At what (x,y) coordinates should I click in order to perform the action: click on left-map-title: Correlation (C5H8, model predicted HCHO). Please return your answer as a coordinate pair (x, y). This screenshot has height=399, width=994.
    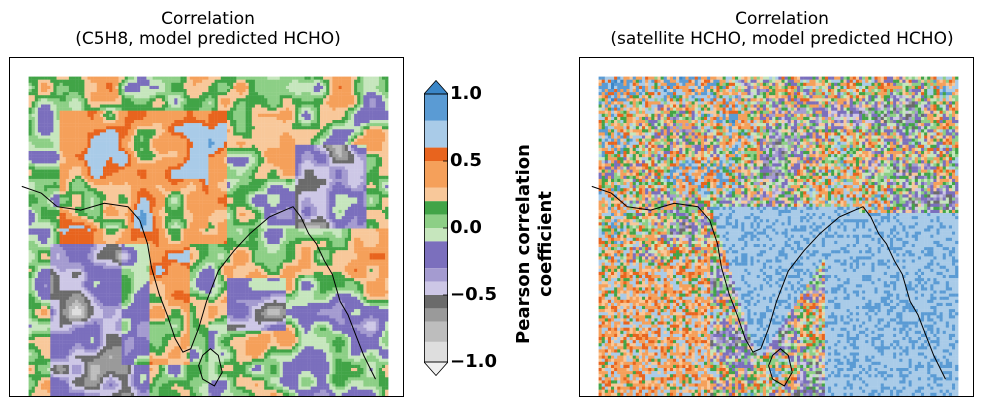
    Looking at the image, I should click on (208, 29).